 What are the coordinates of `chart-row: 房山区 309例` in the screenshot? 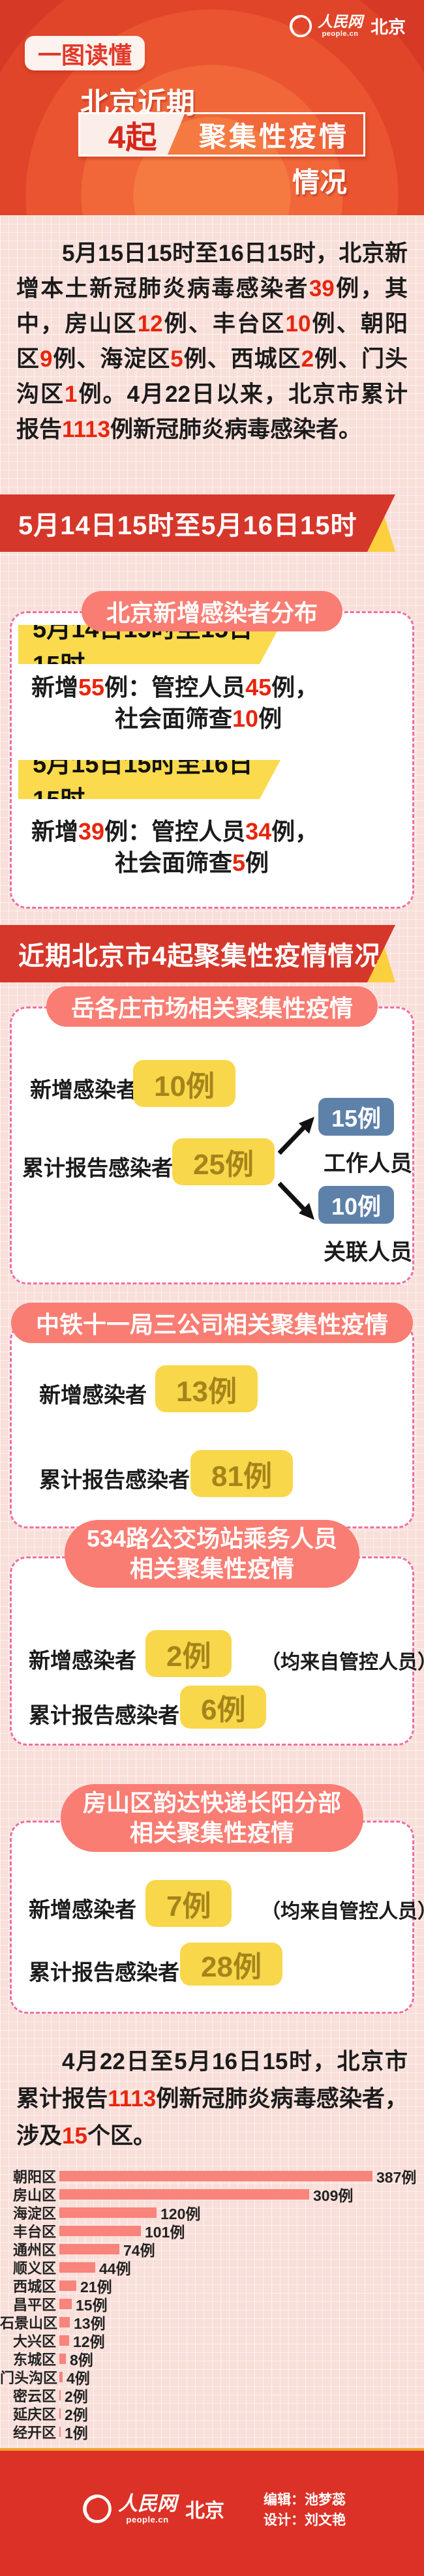 It's located at (212, 2195).